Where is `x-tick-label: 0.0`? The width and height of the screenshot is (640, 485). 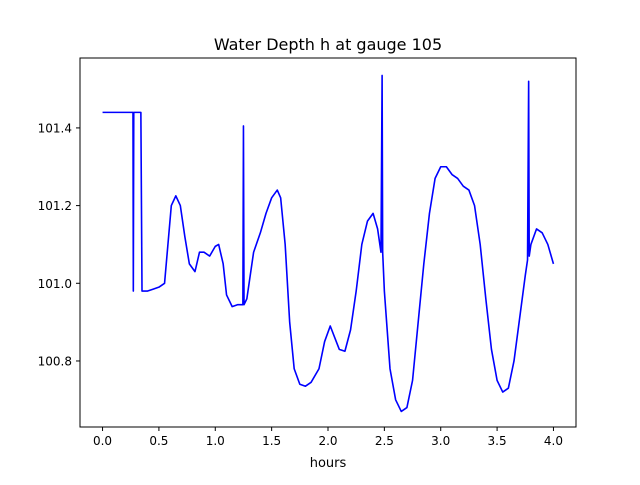 x-tick-label: 0.0 is located at coordinates (102, 441).